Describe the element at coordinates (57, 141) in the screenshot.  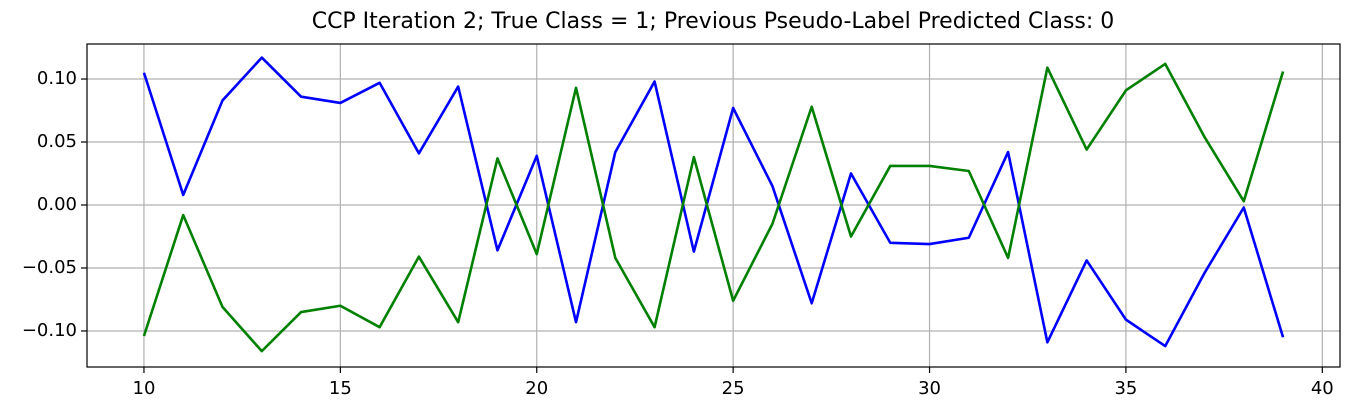
I see `y-tick-label: 0.05` at that location.